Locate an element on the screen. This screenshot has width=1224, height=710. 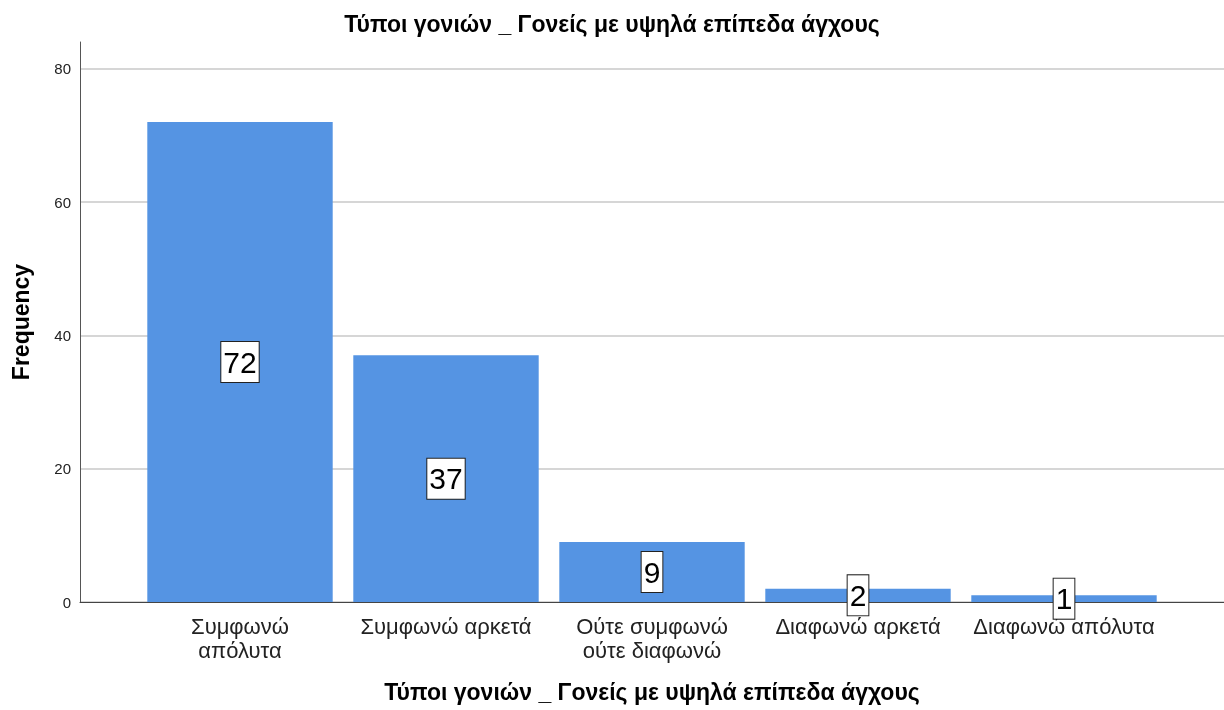
x-axis-title: Τύποι γονιών _ Γονείς με υψηλά επίπεδα άγχους is located at coordinates (652, 691).